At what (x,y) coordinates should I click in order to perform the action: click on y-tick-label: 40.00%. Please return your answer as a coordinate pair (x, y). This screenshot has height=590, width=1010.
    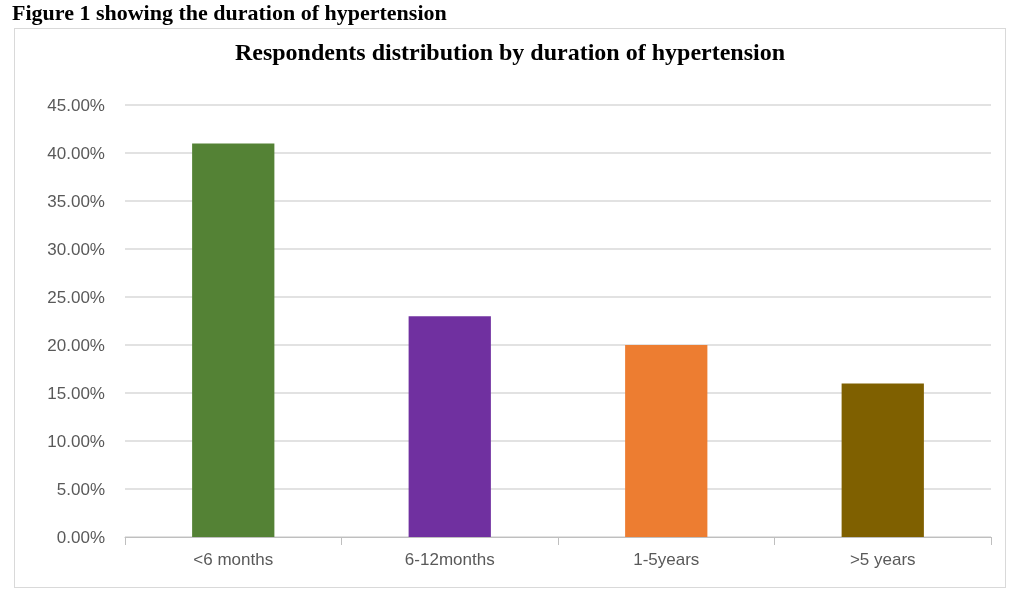
    Looking at the image, I should click on (76, 153).